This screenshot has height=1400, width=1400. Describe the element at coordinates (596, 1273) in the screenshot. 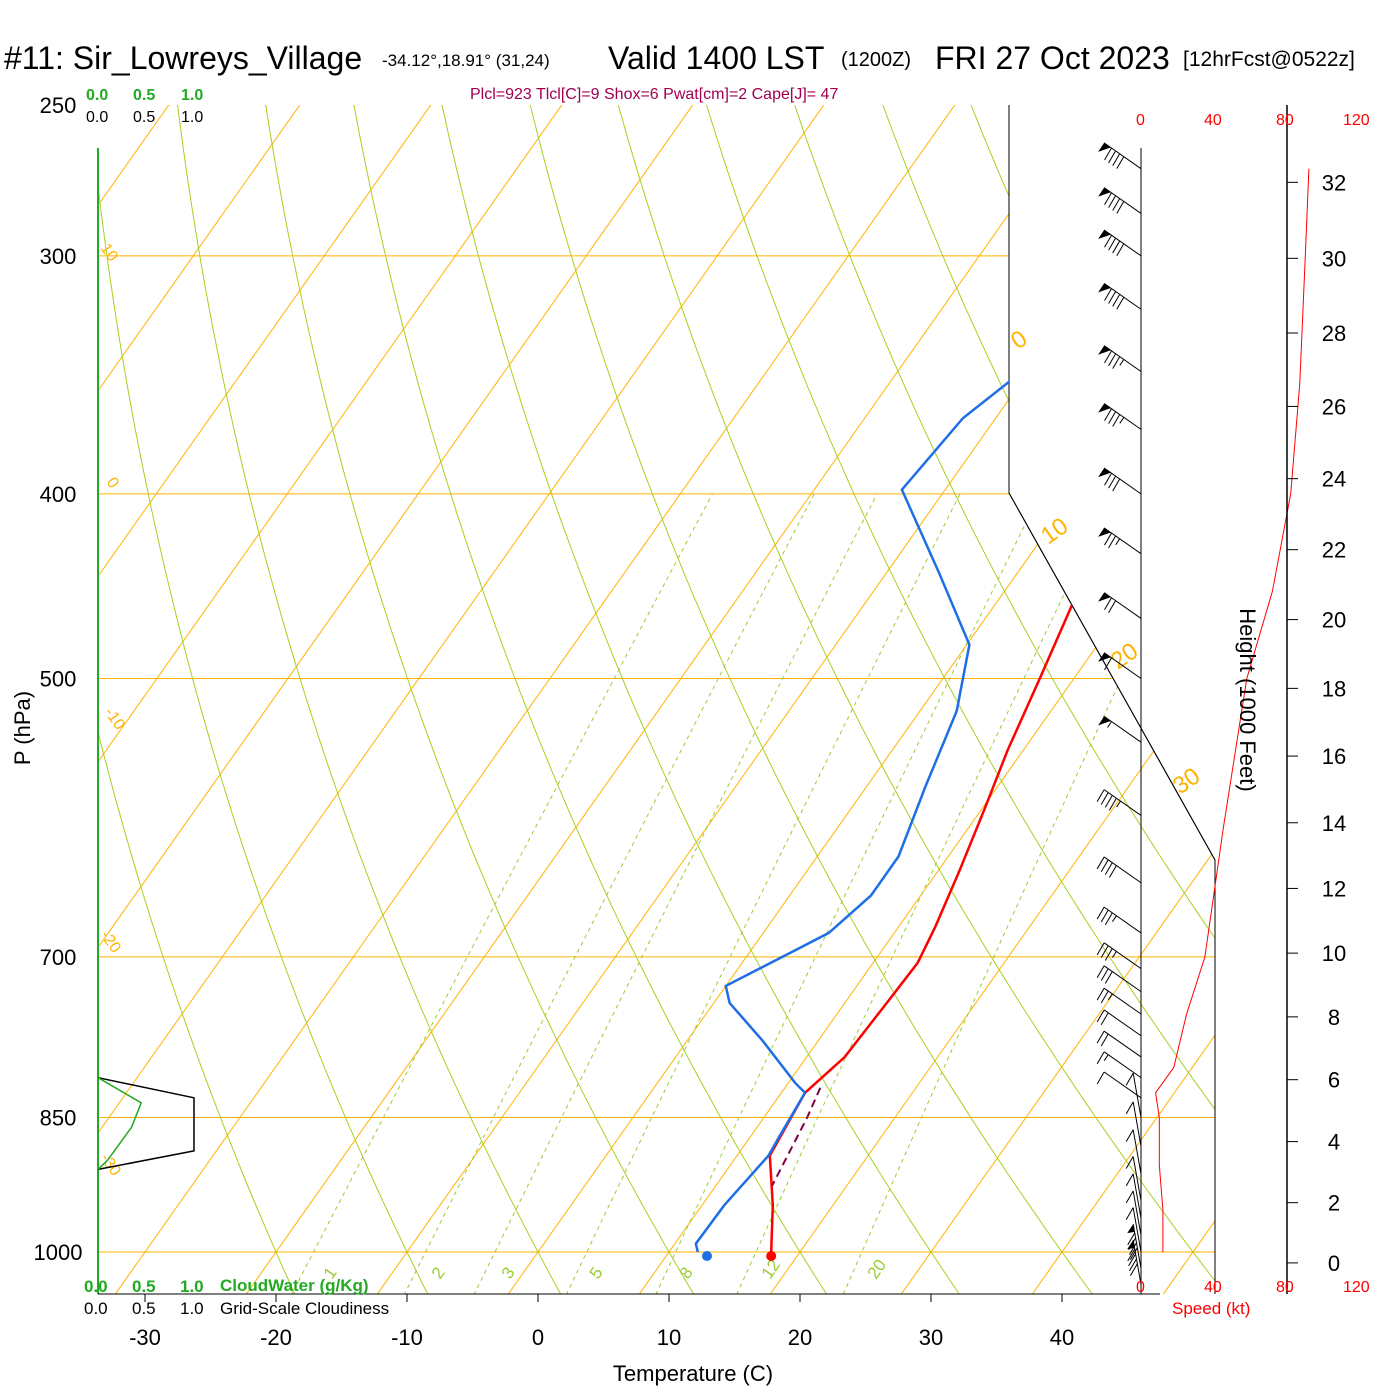

I see `mixing-ratio-label: 5` at that location.